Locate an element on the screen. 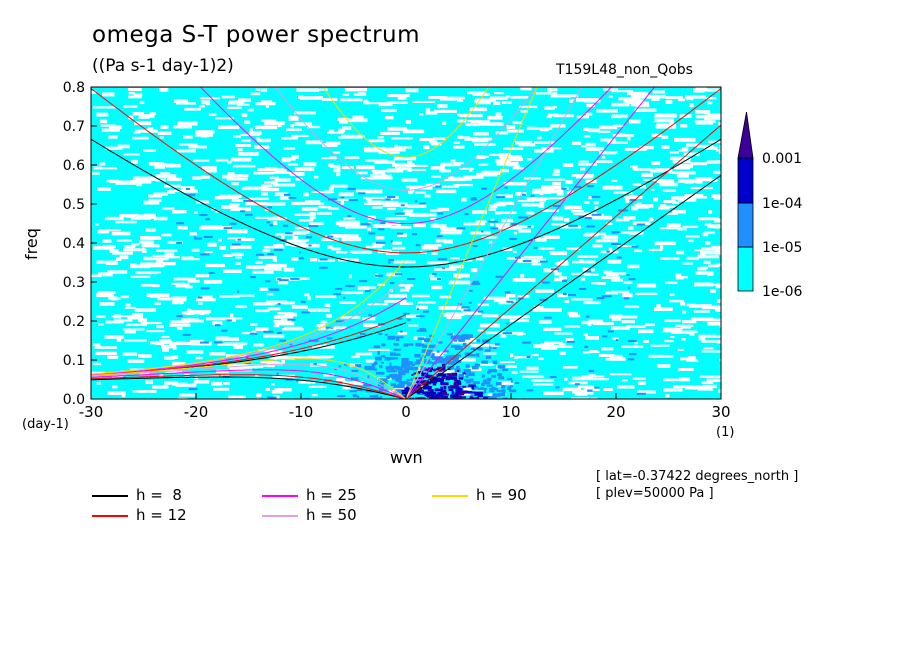 The height and width of the screenshot is (654, 904). colorbar-segment is located at coordinates (745, 180).